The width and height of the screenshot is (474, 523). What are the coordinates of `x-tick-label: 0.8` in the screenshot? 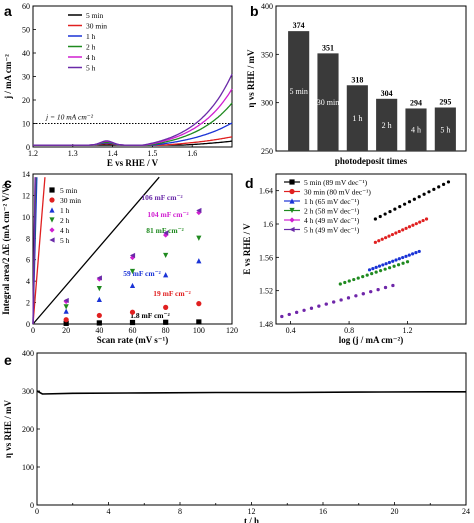 It's located at (349, 330).